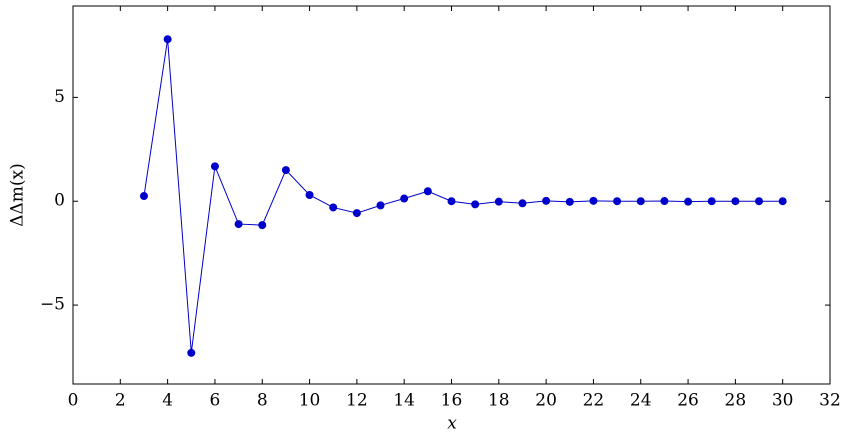 This screenshot has height=436, width=844. Describe the element at coordinates (120, 401) in the screenshot. I see `x-tick-label: 2` at that location.